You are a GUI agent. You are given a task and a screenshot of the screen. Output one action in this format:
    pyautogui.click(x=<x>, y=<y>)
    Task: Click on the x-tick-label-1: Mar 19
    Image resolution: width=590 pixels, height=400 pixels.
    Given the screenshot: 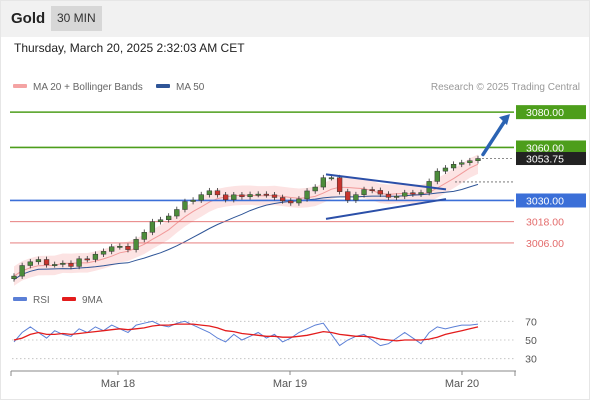 What is the action you would take?
    pyautogui.click(x=290, y=384)
    